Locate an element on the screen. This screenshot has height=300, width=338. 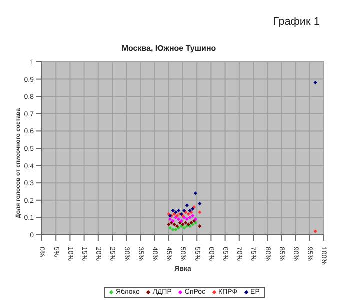
chart-title: Москва, Южное Тушино is located at coordinates (169, 48).